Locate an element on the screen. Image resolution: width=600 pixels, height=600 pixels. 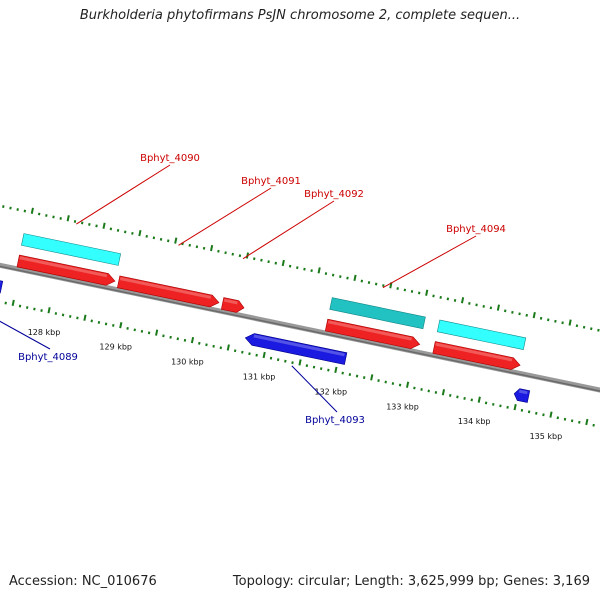
gene-label-bphyt-4090: Bphyt_4090 is located at coordinates (170, 158).